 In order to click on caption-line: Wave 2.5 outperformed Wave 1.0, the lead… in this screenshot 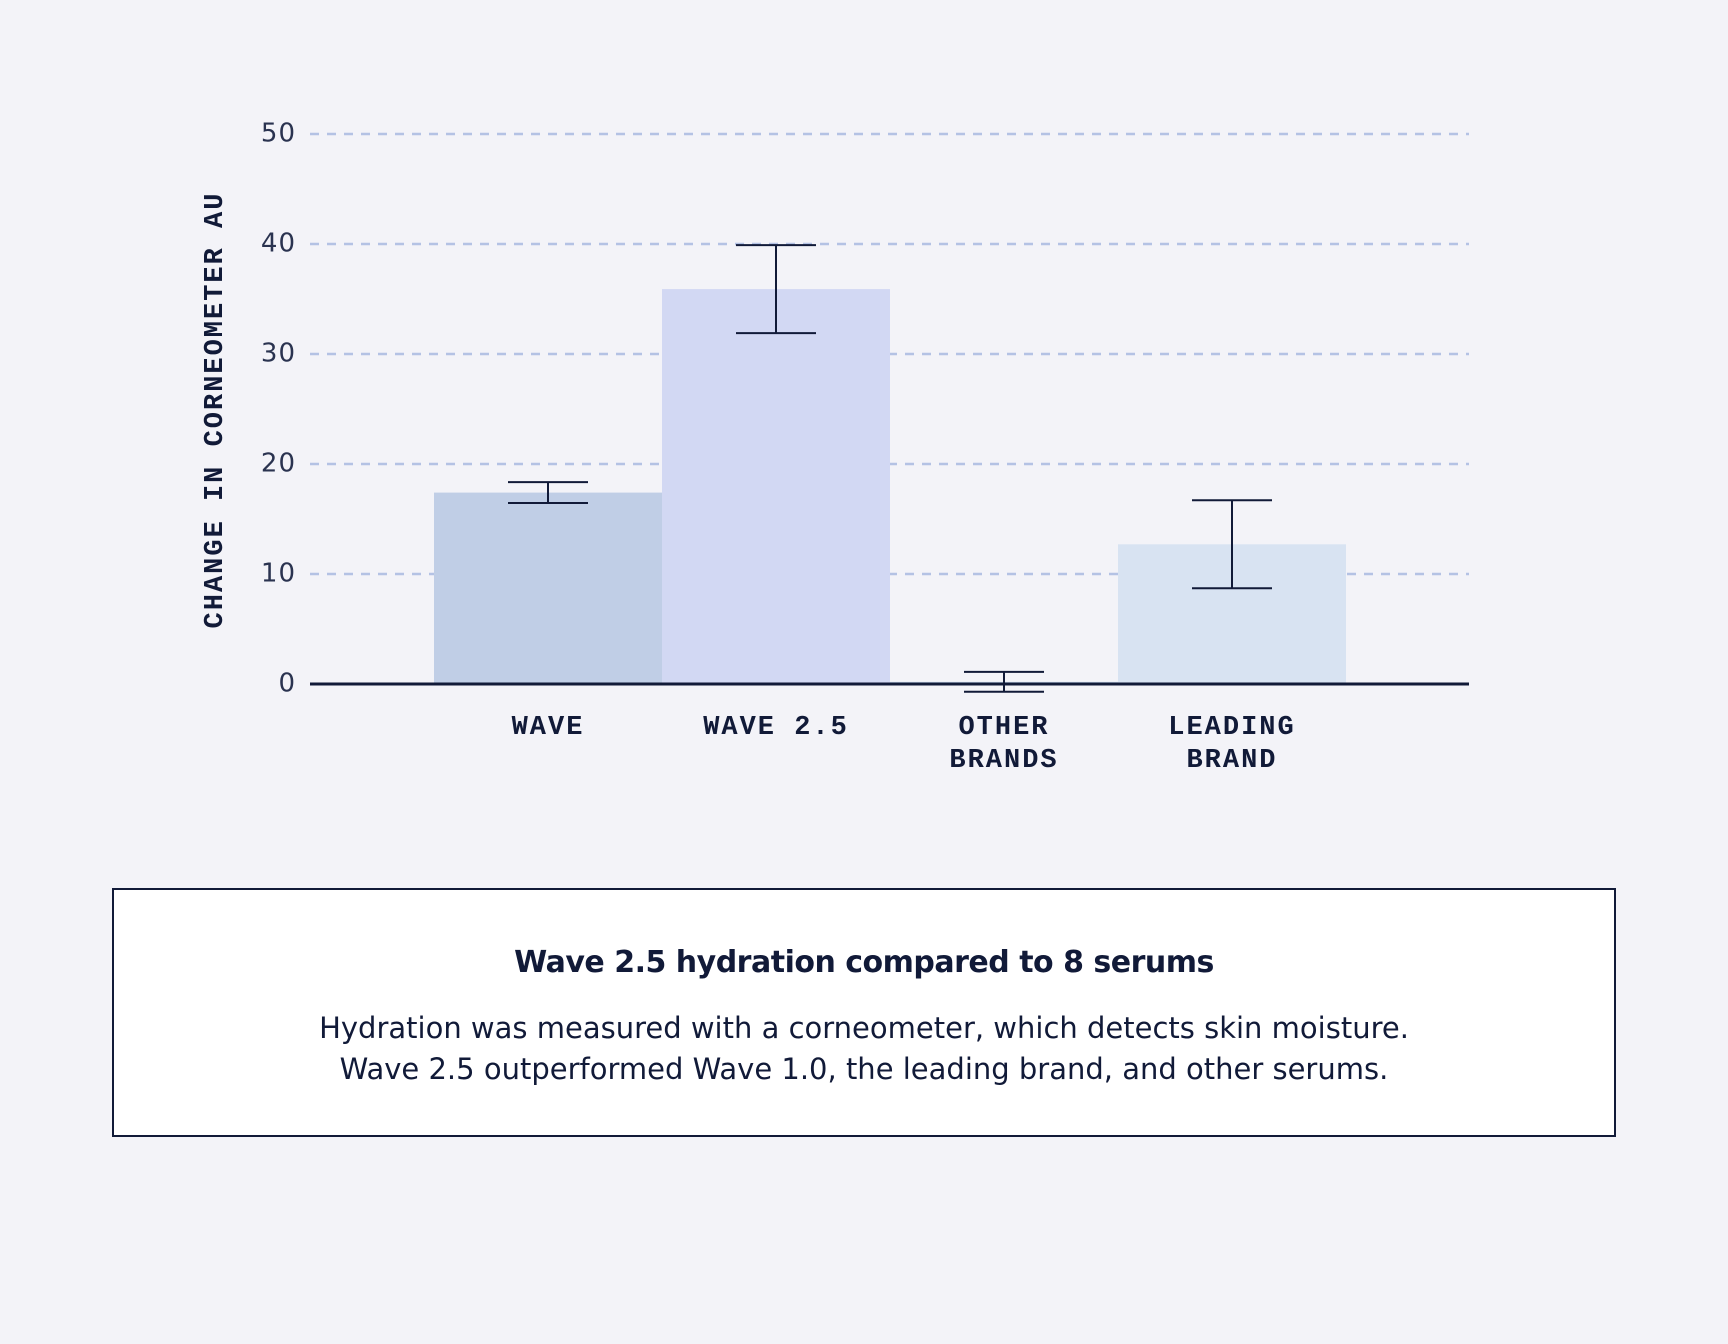, I will do `click(864, 1069)`.